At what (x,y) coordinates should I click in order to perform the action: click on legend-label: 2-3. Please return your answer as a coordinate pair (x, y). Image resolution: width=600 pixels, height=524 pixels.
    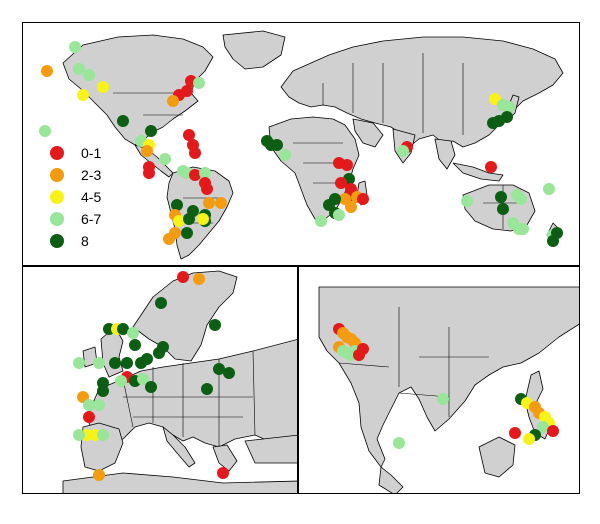
    Looking at the image, I should click on (91, 175).